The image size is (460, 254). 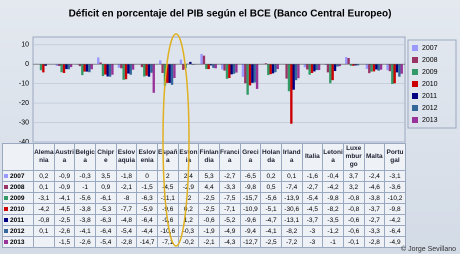 I want to click on value-cell: -1,6, so click(x=312, y=176).